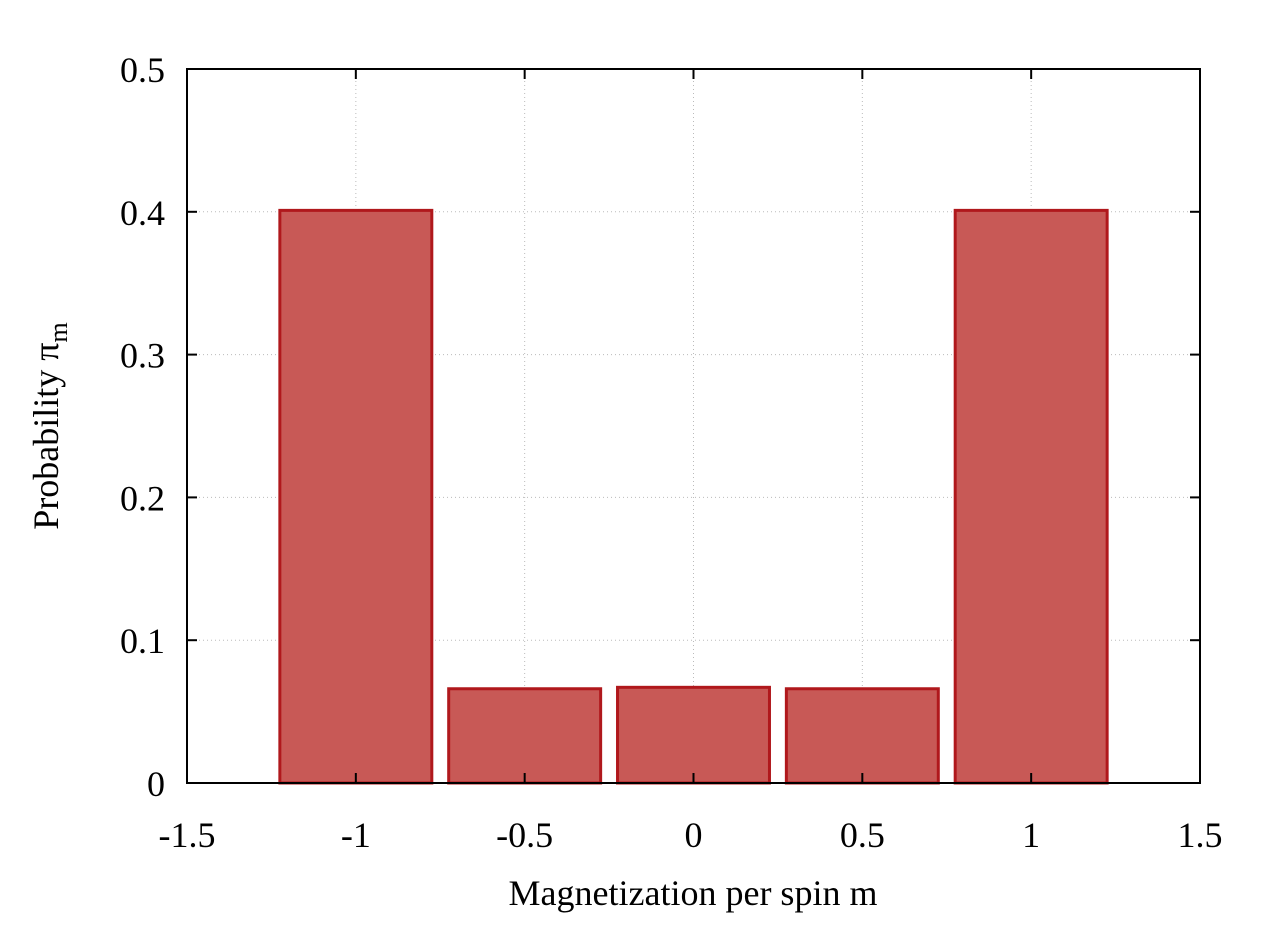  Describe the element at coordinates (862, 835) in the screenshot. I see `x-tick-label: 0.5` at that location.